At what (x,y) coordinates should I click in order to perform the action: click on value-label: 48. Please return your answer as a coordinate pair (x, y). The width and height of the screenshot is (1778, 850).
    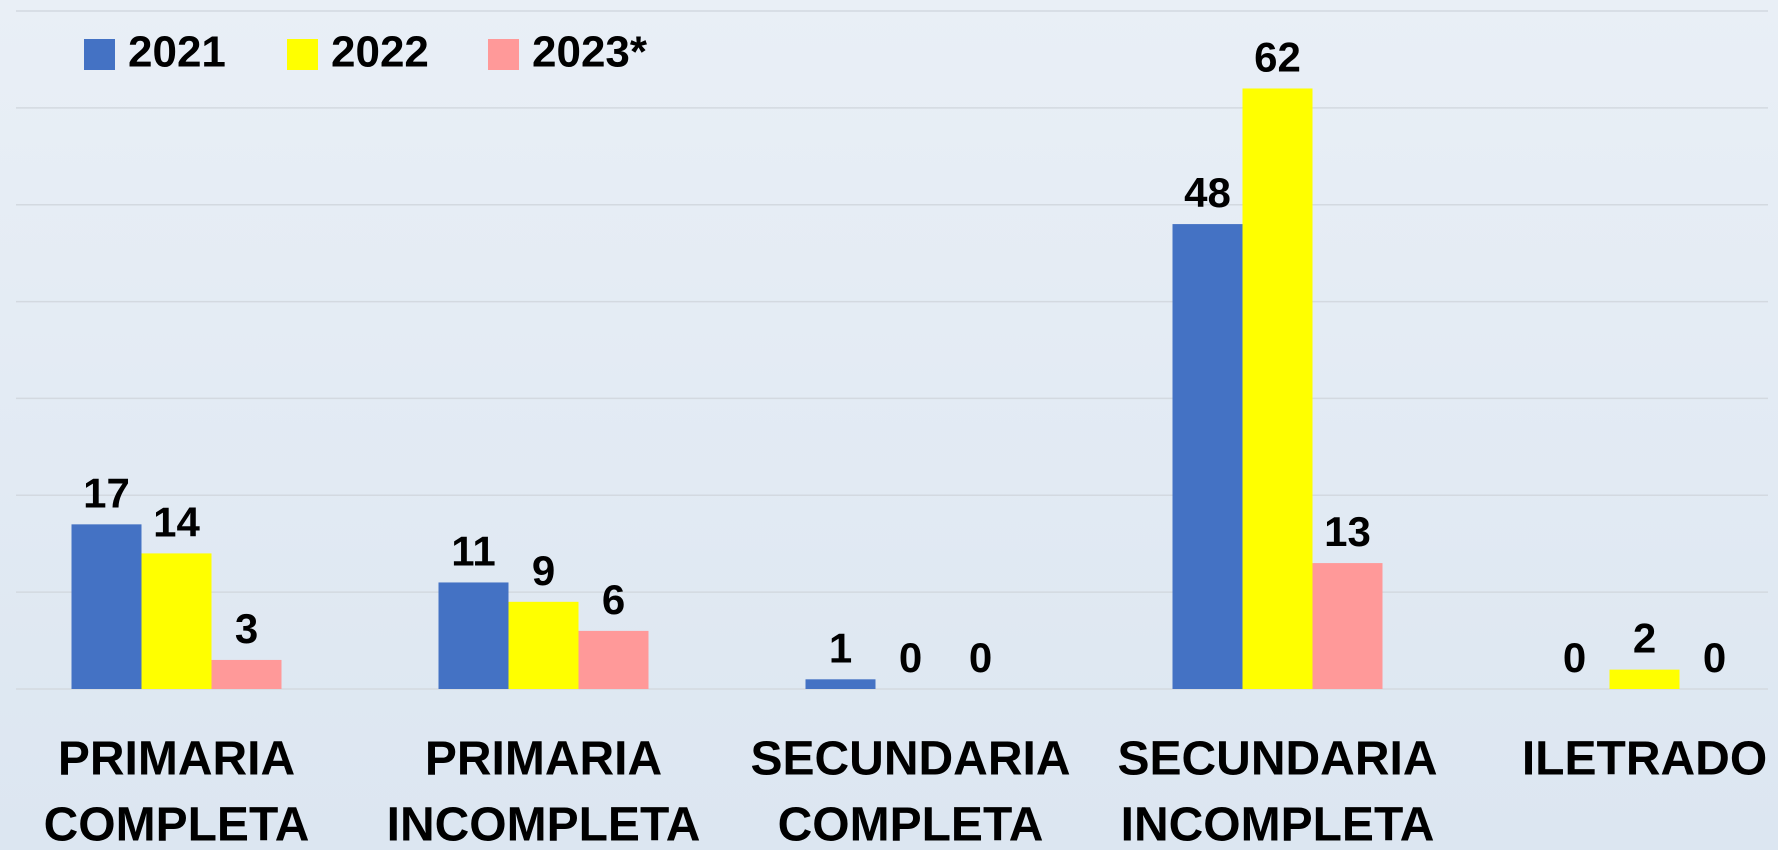
    Looking at the image, I should click on (1207, 192).